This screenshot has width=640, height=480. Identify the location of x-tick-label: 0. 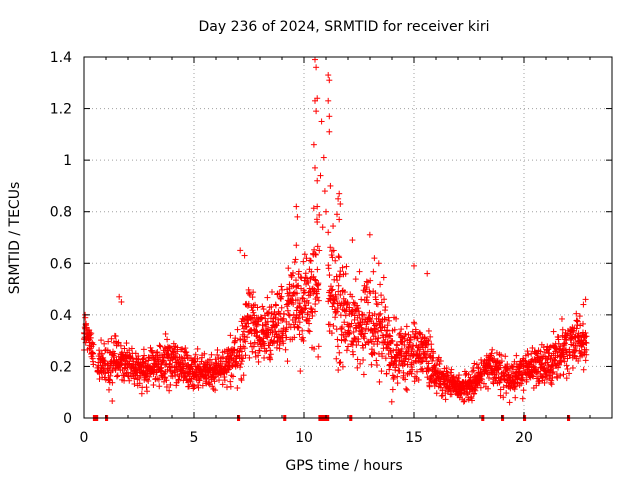
(84, 438).